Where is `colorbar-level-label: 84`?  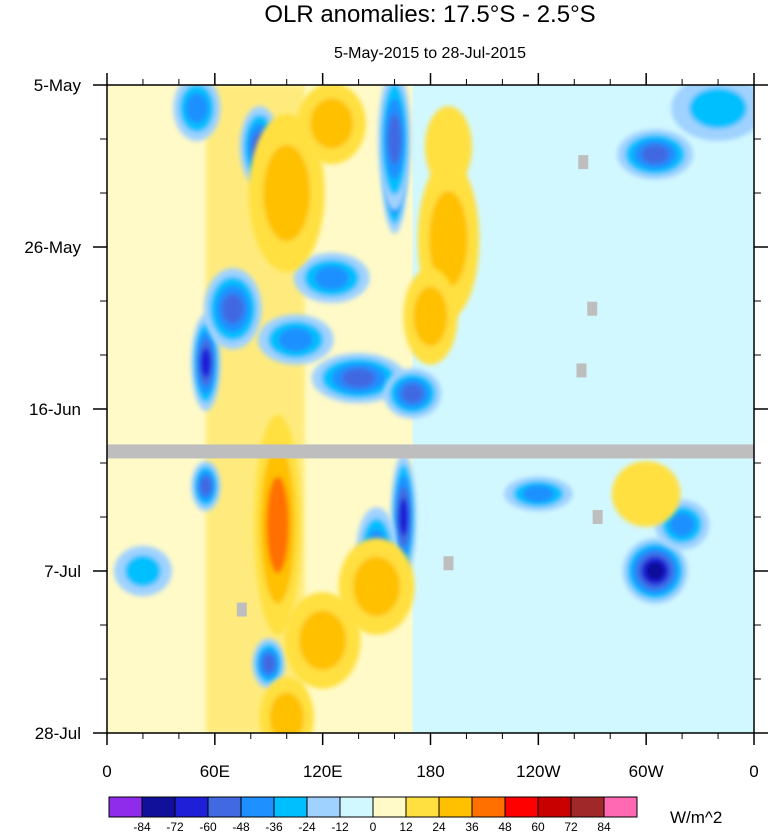 colorbar-level-label: 84 is located at coordinates (604, 827).